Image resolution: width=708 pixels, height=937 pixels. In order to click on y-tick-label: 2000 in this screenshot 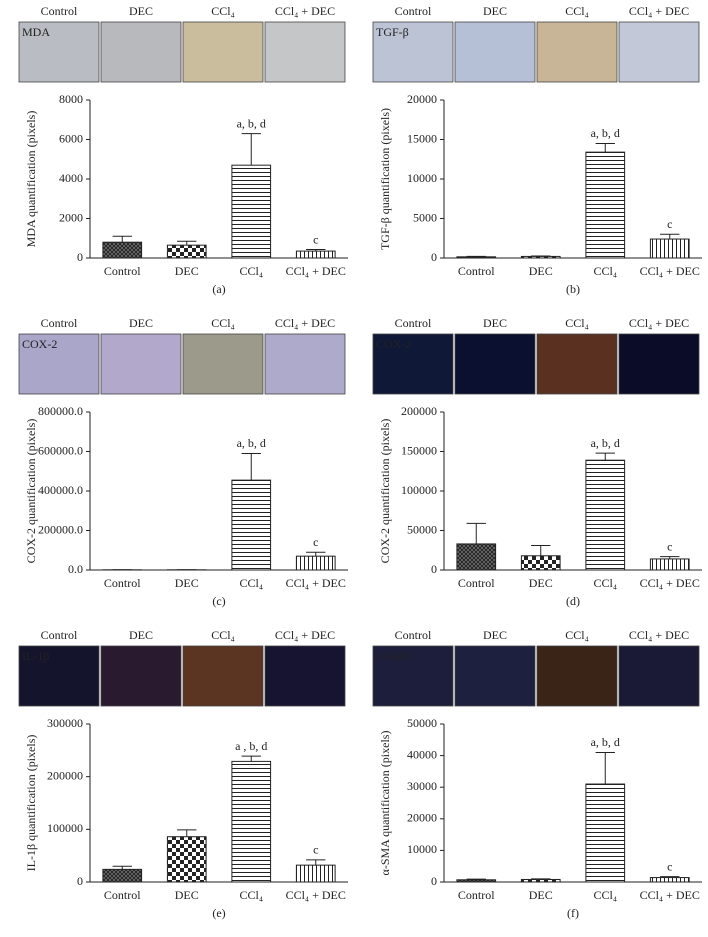, I will do `click(71, 217)`.